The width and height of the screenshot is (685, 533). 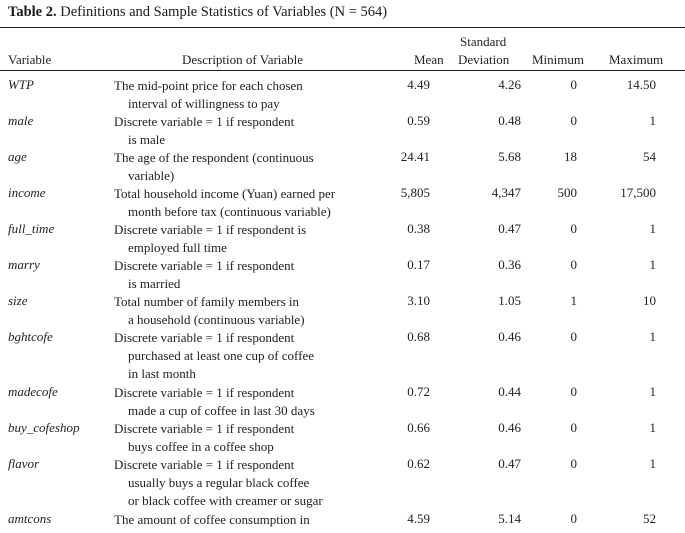 What do you see at coordinates (509, 518) in the screenshot?
I see `sd-cell: 5.14` at bounding box center [509, 518].